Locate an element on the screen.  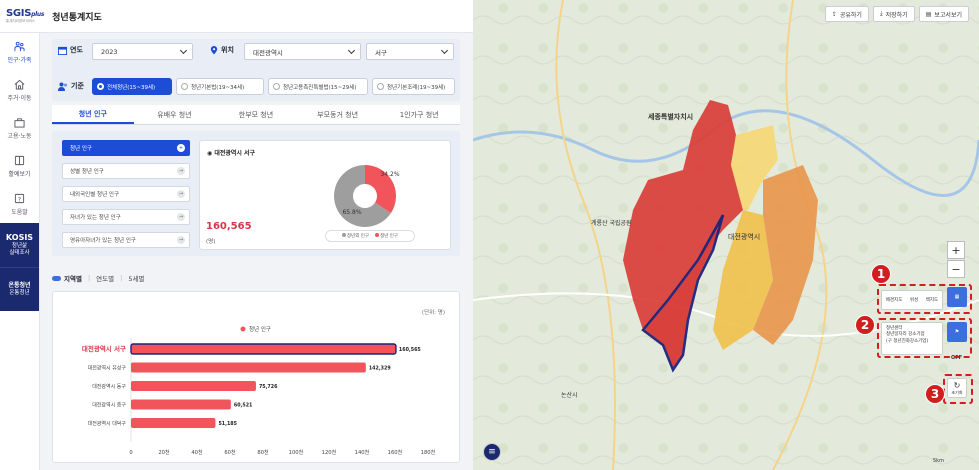
basemap-option-bg: 배경지도 is located at coordinates (894, 300).